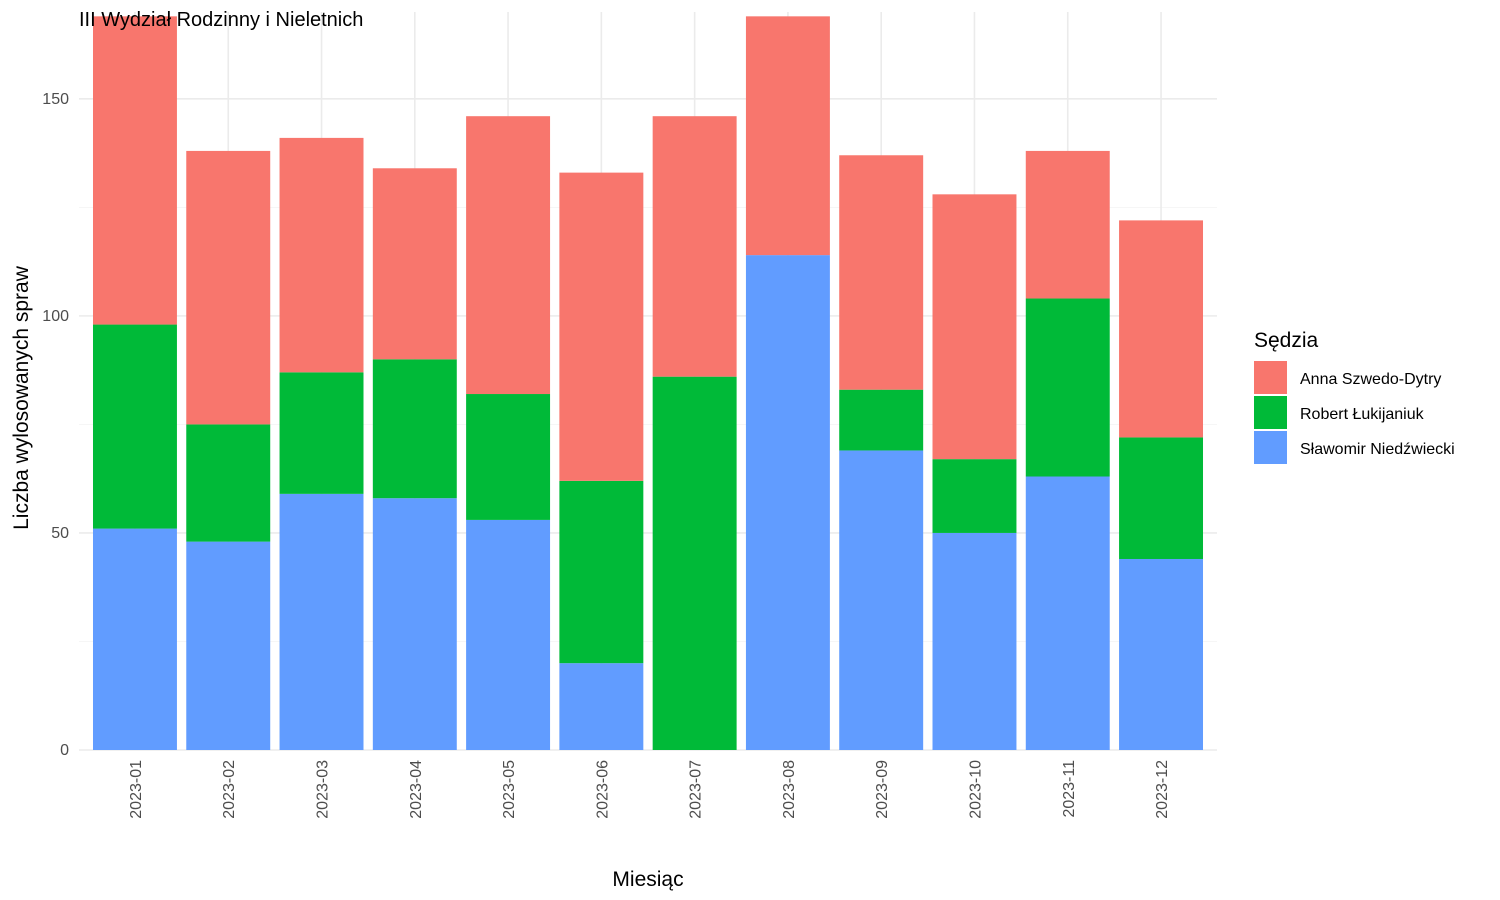  What do you see at coordinates (1377, 449) in the screenshot?
I see `legend-label: Sławomir Niedźwiecki` at bounding box center [1377, 449].